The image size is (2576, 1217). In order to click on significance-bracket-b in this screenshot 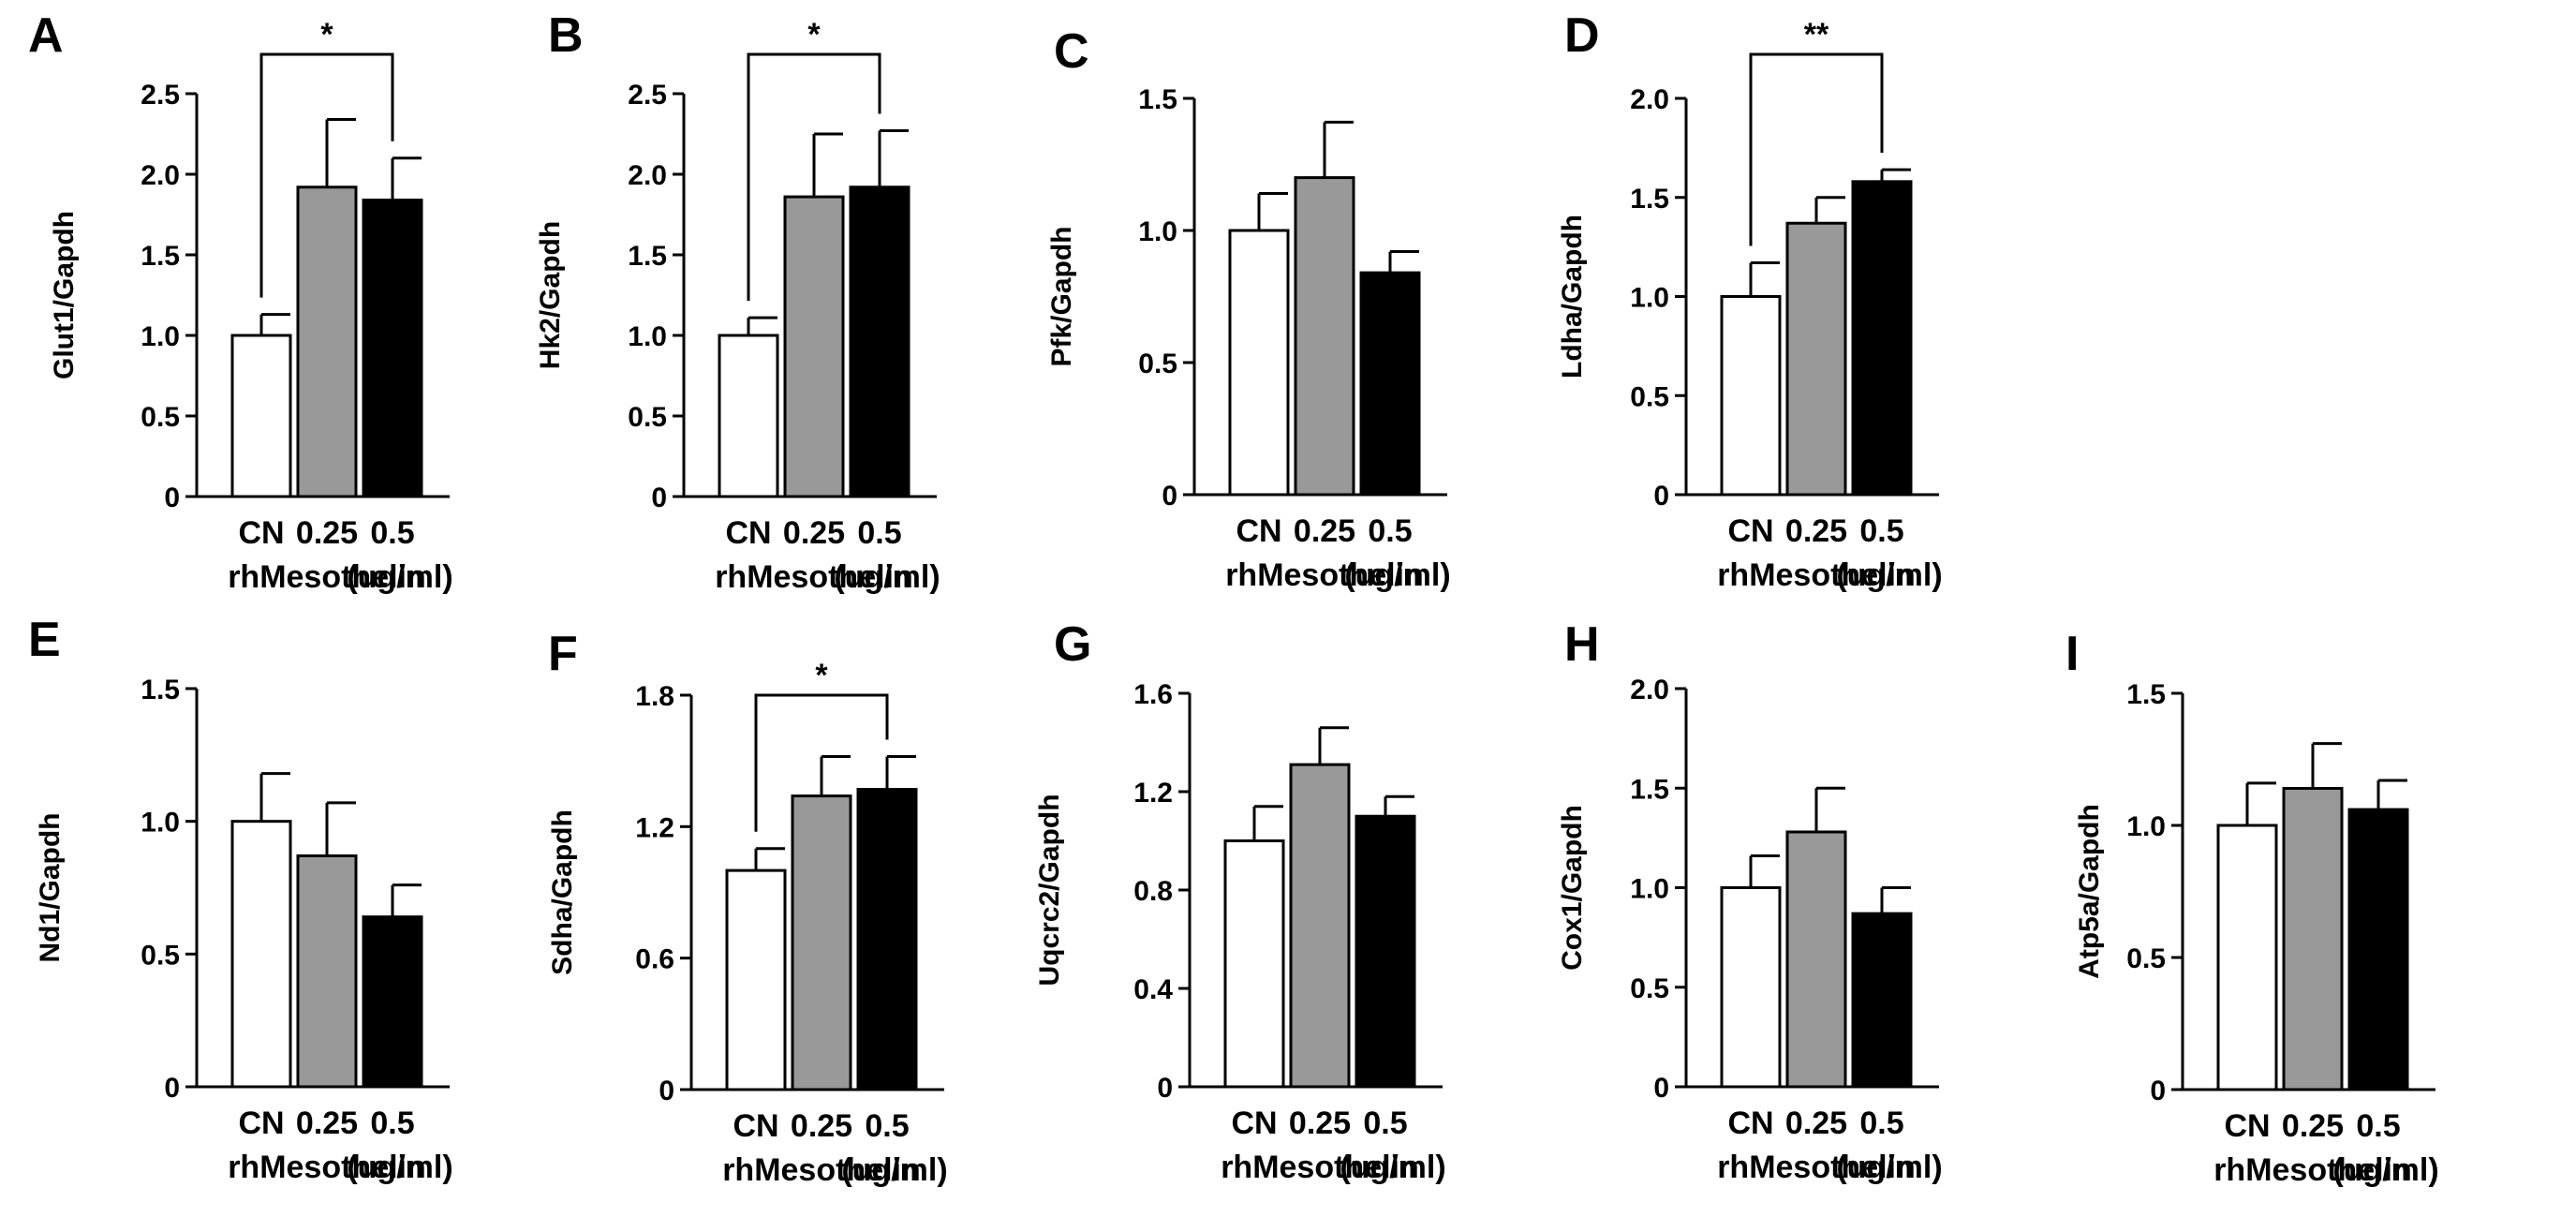, I will do `click(814, 177)`.